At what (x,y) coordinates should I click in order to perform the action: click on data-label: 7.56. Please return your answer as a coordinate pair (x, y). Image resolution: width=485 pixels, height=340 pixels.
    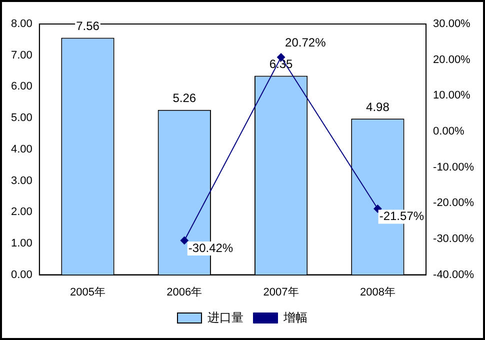
    Looking at the image, I should click on (88, 26).